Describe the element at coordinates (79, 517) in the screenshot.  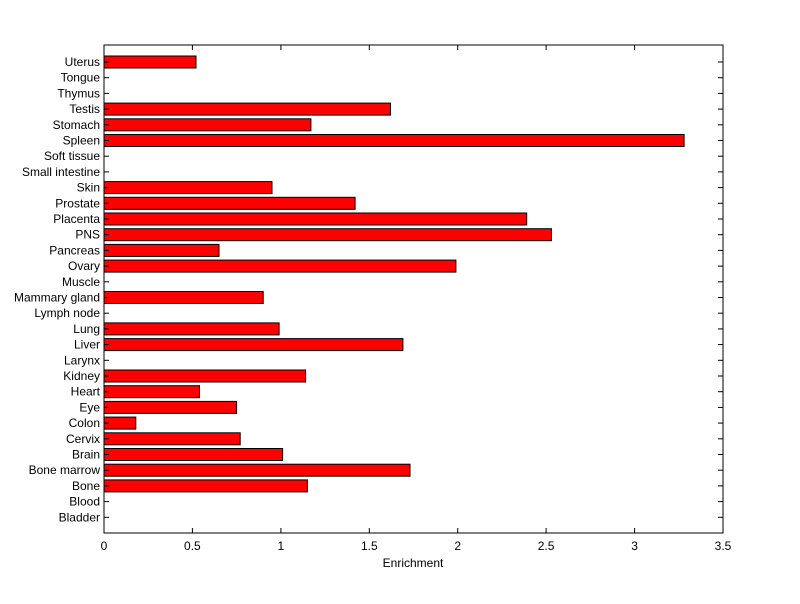
I see `y-tick-label-bladder: Bladder` at that location.